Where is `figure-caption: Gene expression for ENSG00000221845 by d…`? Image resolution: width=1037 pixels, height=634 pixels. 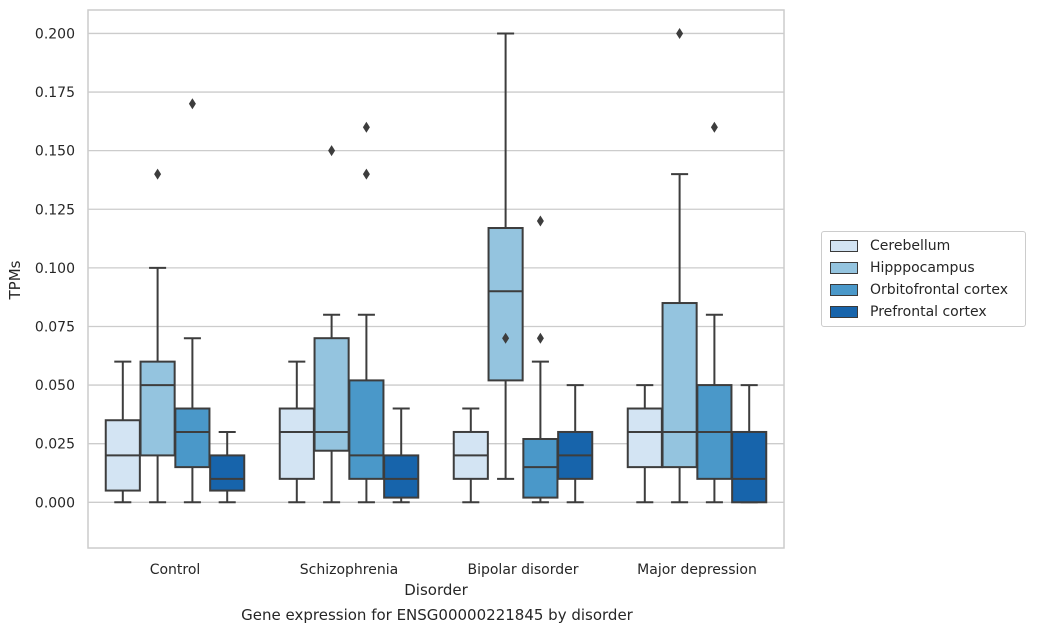 figure-caption: Gene expression for ENSG00000221845 by d… is located at coordinates (437, 615).